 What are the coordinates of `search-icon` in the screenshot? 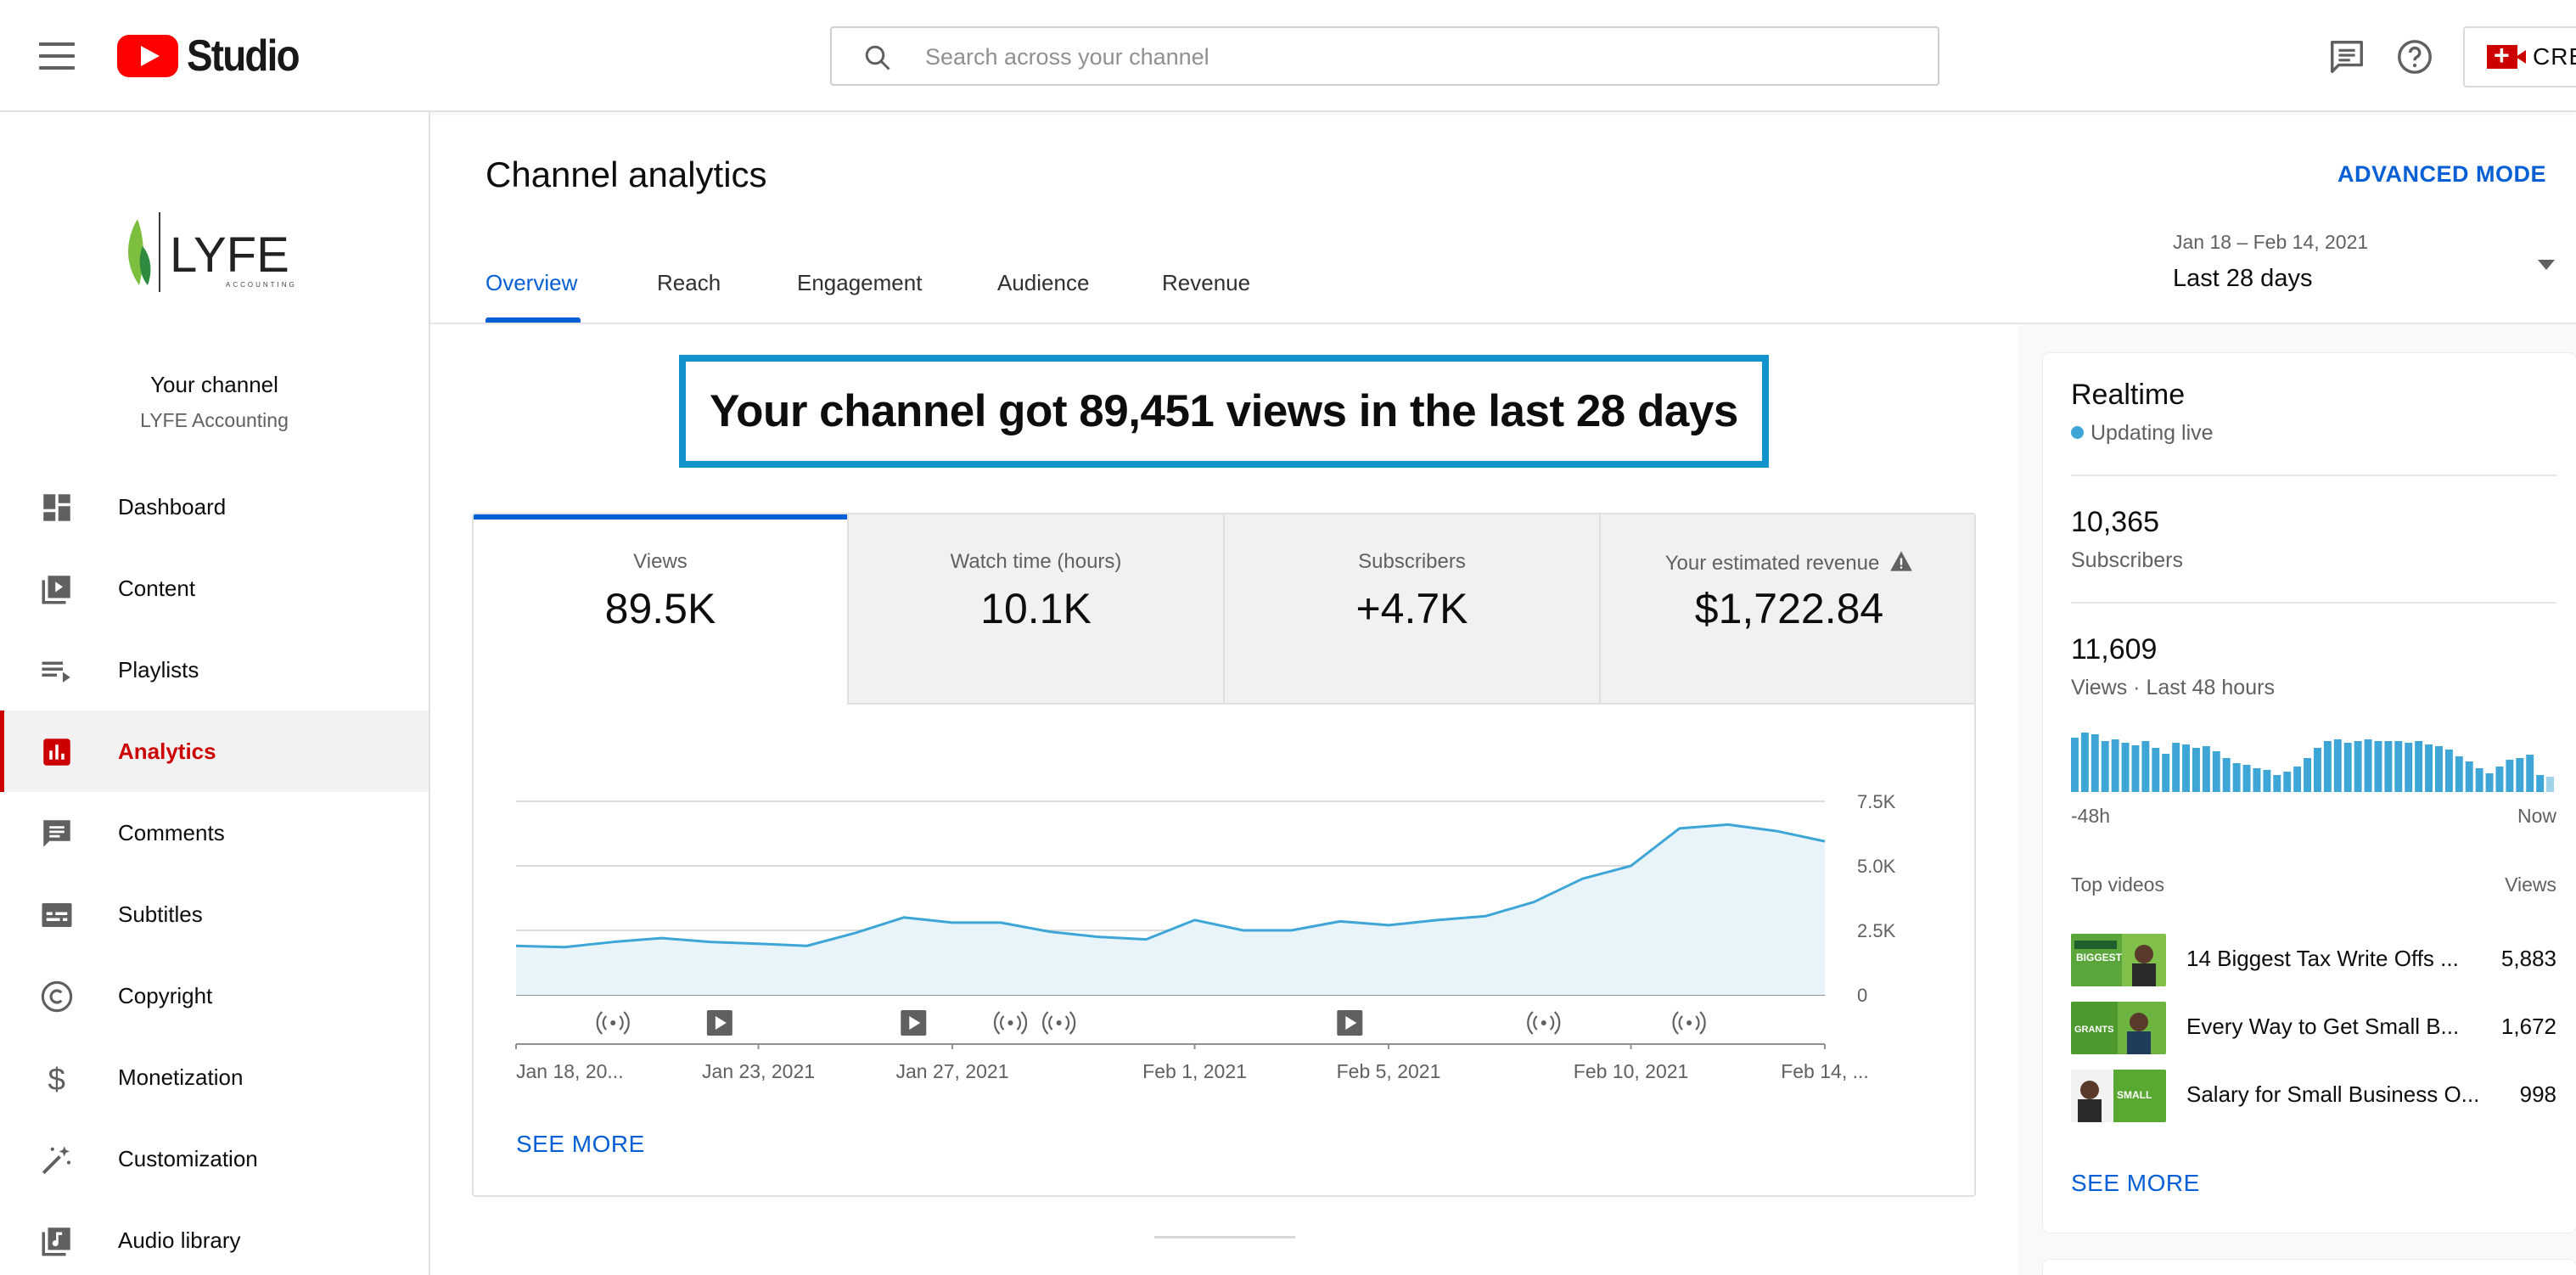 It's located at (877, 57).